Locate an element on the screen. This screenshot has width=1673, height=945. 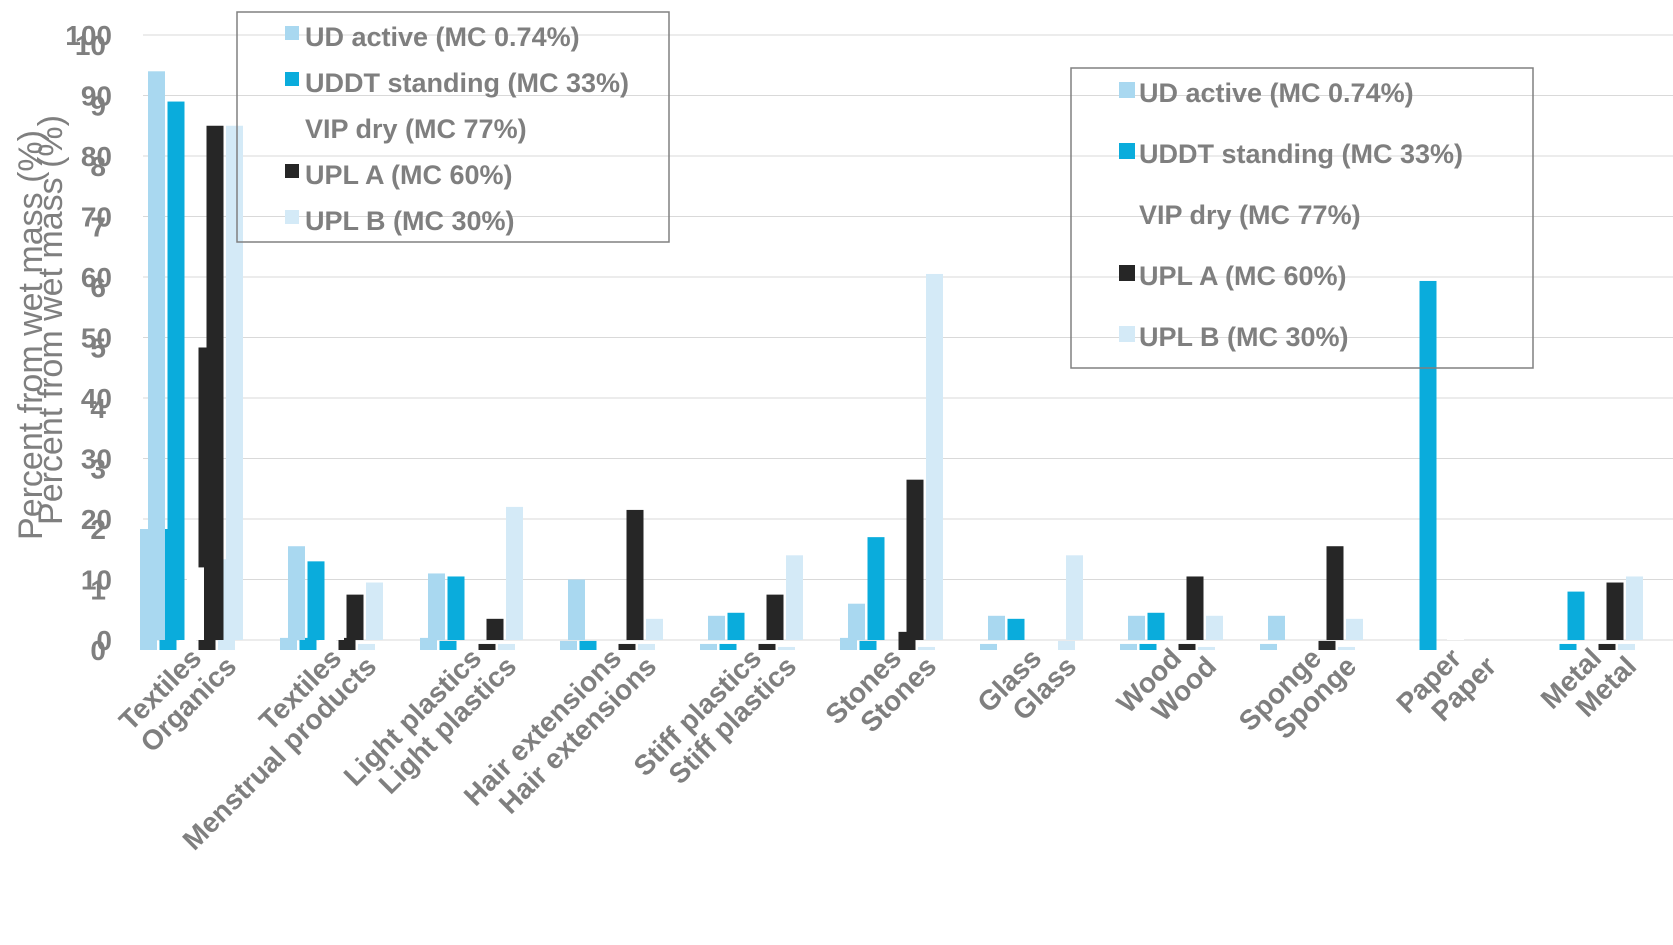
y-tick-label-secondary: 0 is located at coordinates (98, 650).